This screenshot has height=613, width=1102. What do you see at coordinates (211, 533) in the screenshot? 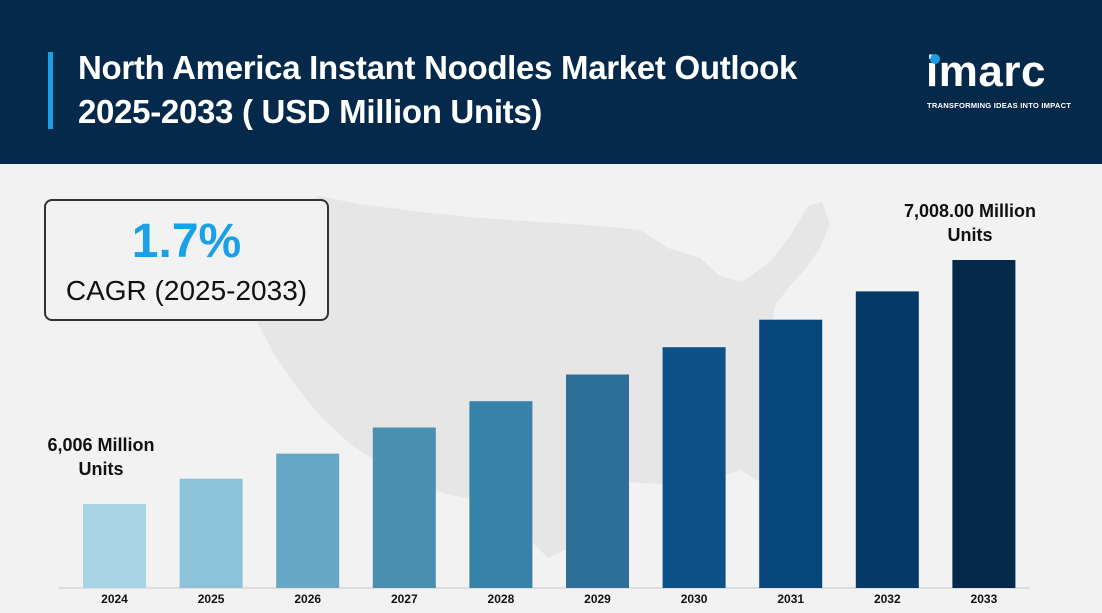
I see `bar-2025` at bounding box center [211, 533].